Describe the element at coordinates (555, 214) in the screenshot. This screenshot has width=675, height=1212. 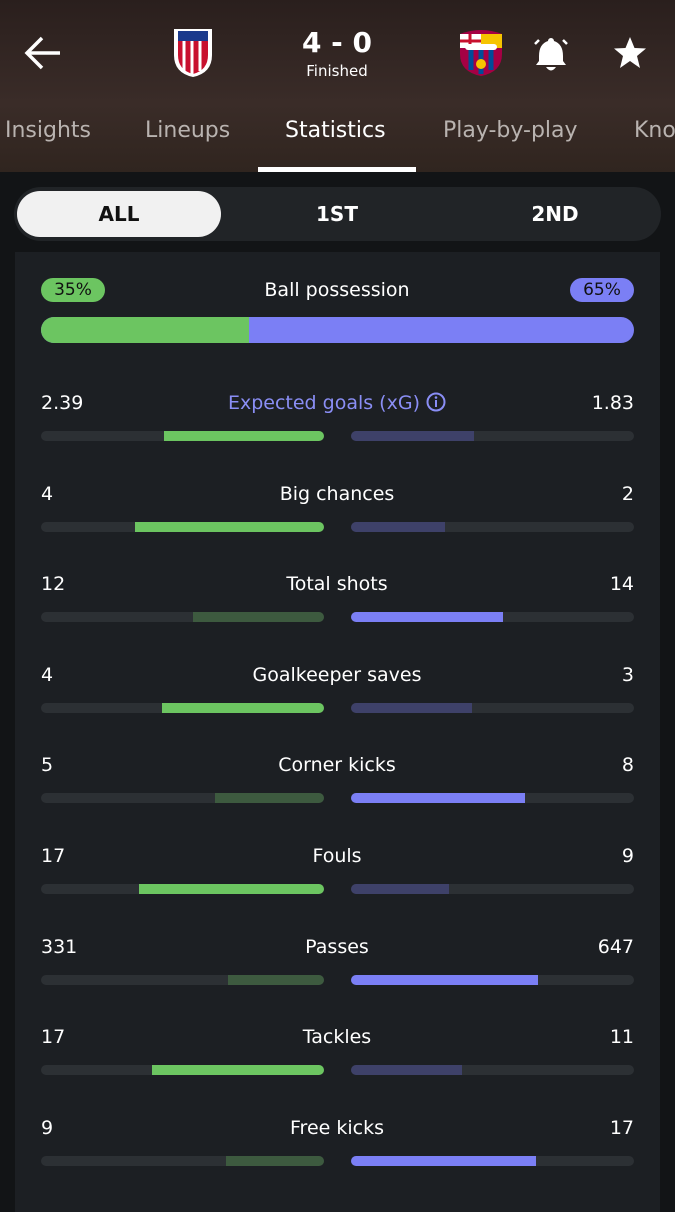
I see `period: 2ND` at that location.